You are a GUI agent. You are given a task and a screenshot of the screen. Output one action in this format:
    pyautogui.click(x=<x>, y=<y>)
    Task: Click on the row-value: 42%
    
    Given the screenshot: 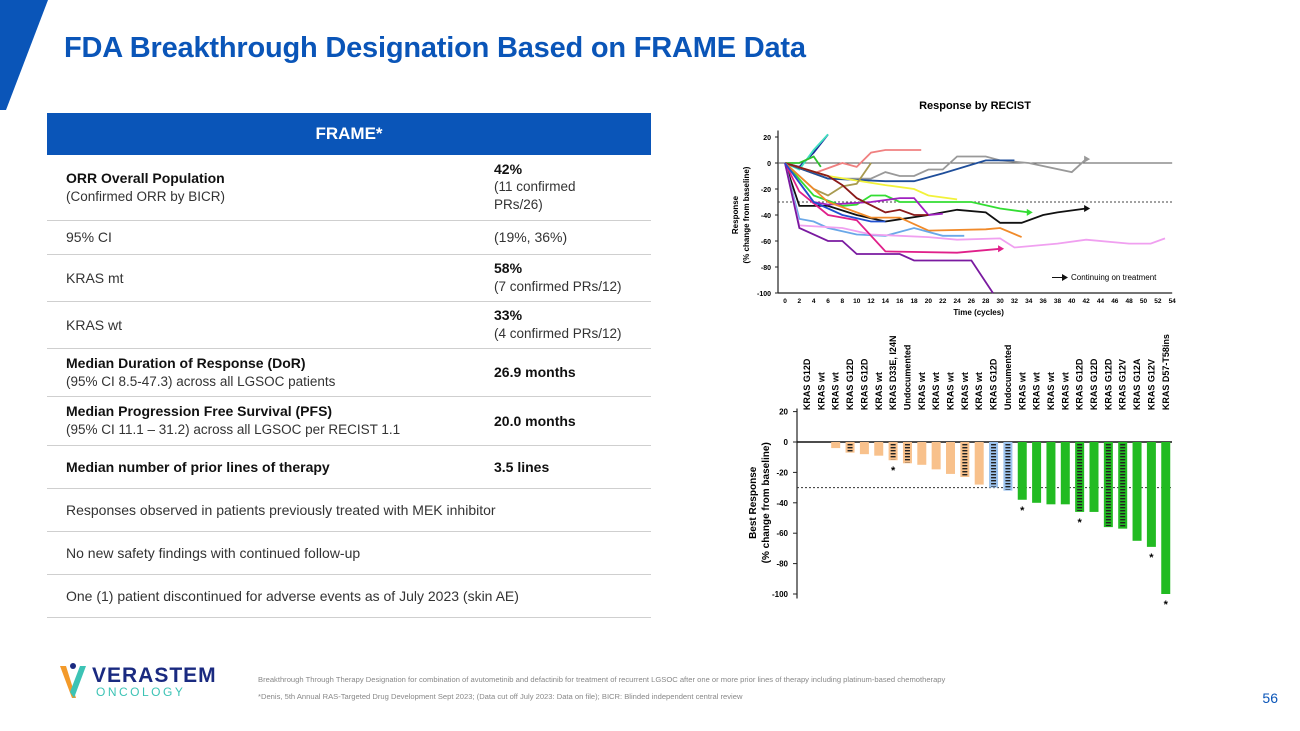 What is the action you would take?
    pyautogui.click(x=508, y=169)
    